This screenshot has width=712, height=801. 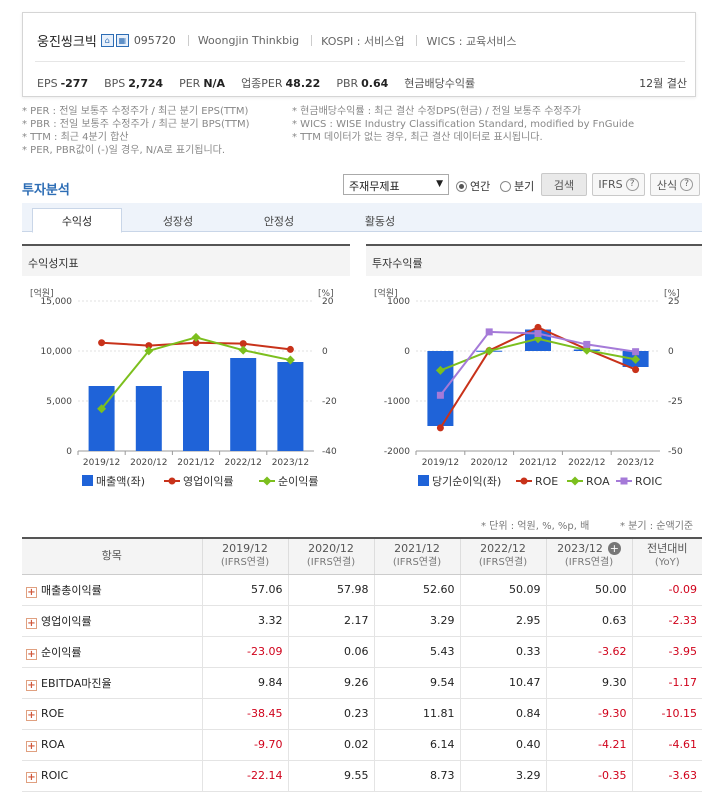 What do you see at coordinates (244, 683) in the screenshot?
I see `table-cell: 9.84` at bounding box center [244, 683].